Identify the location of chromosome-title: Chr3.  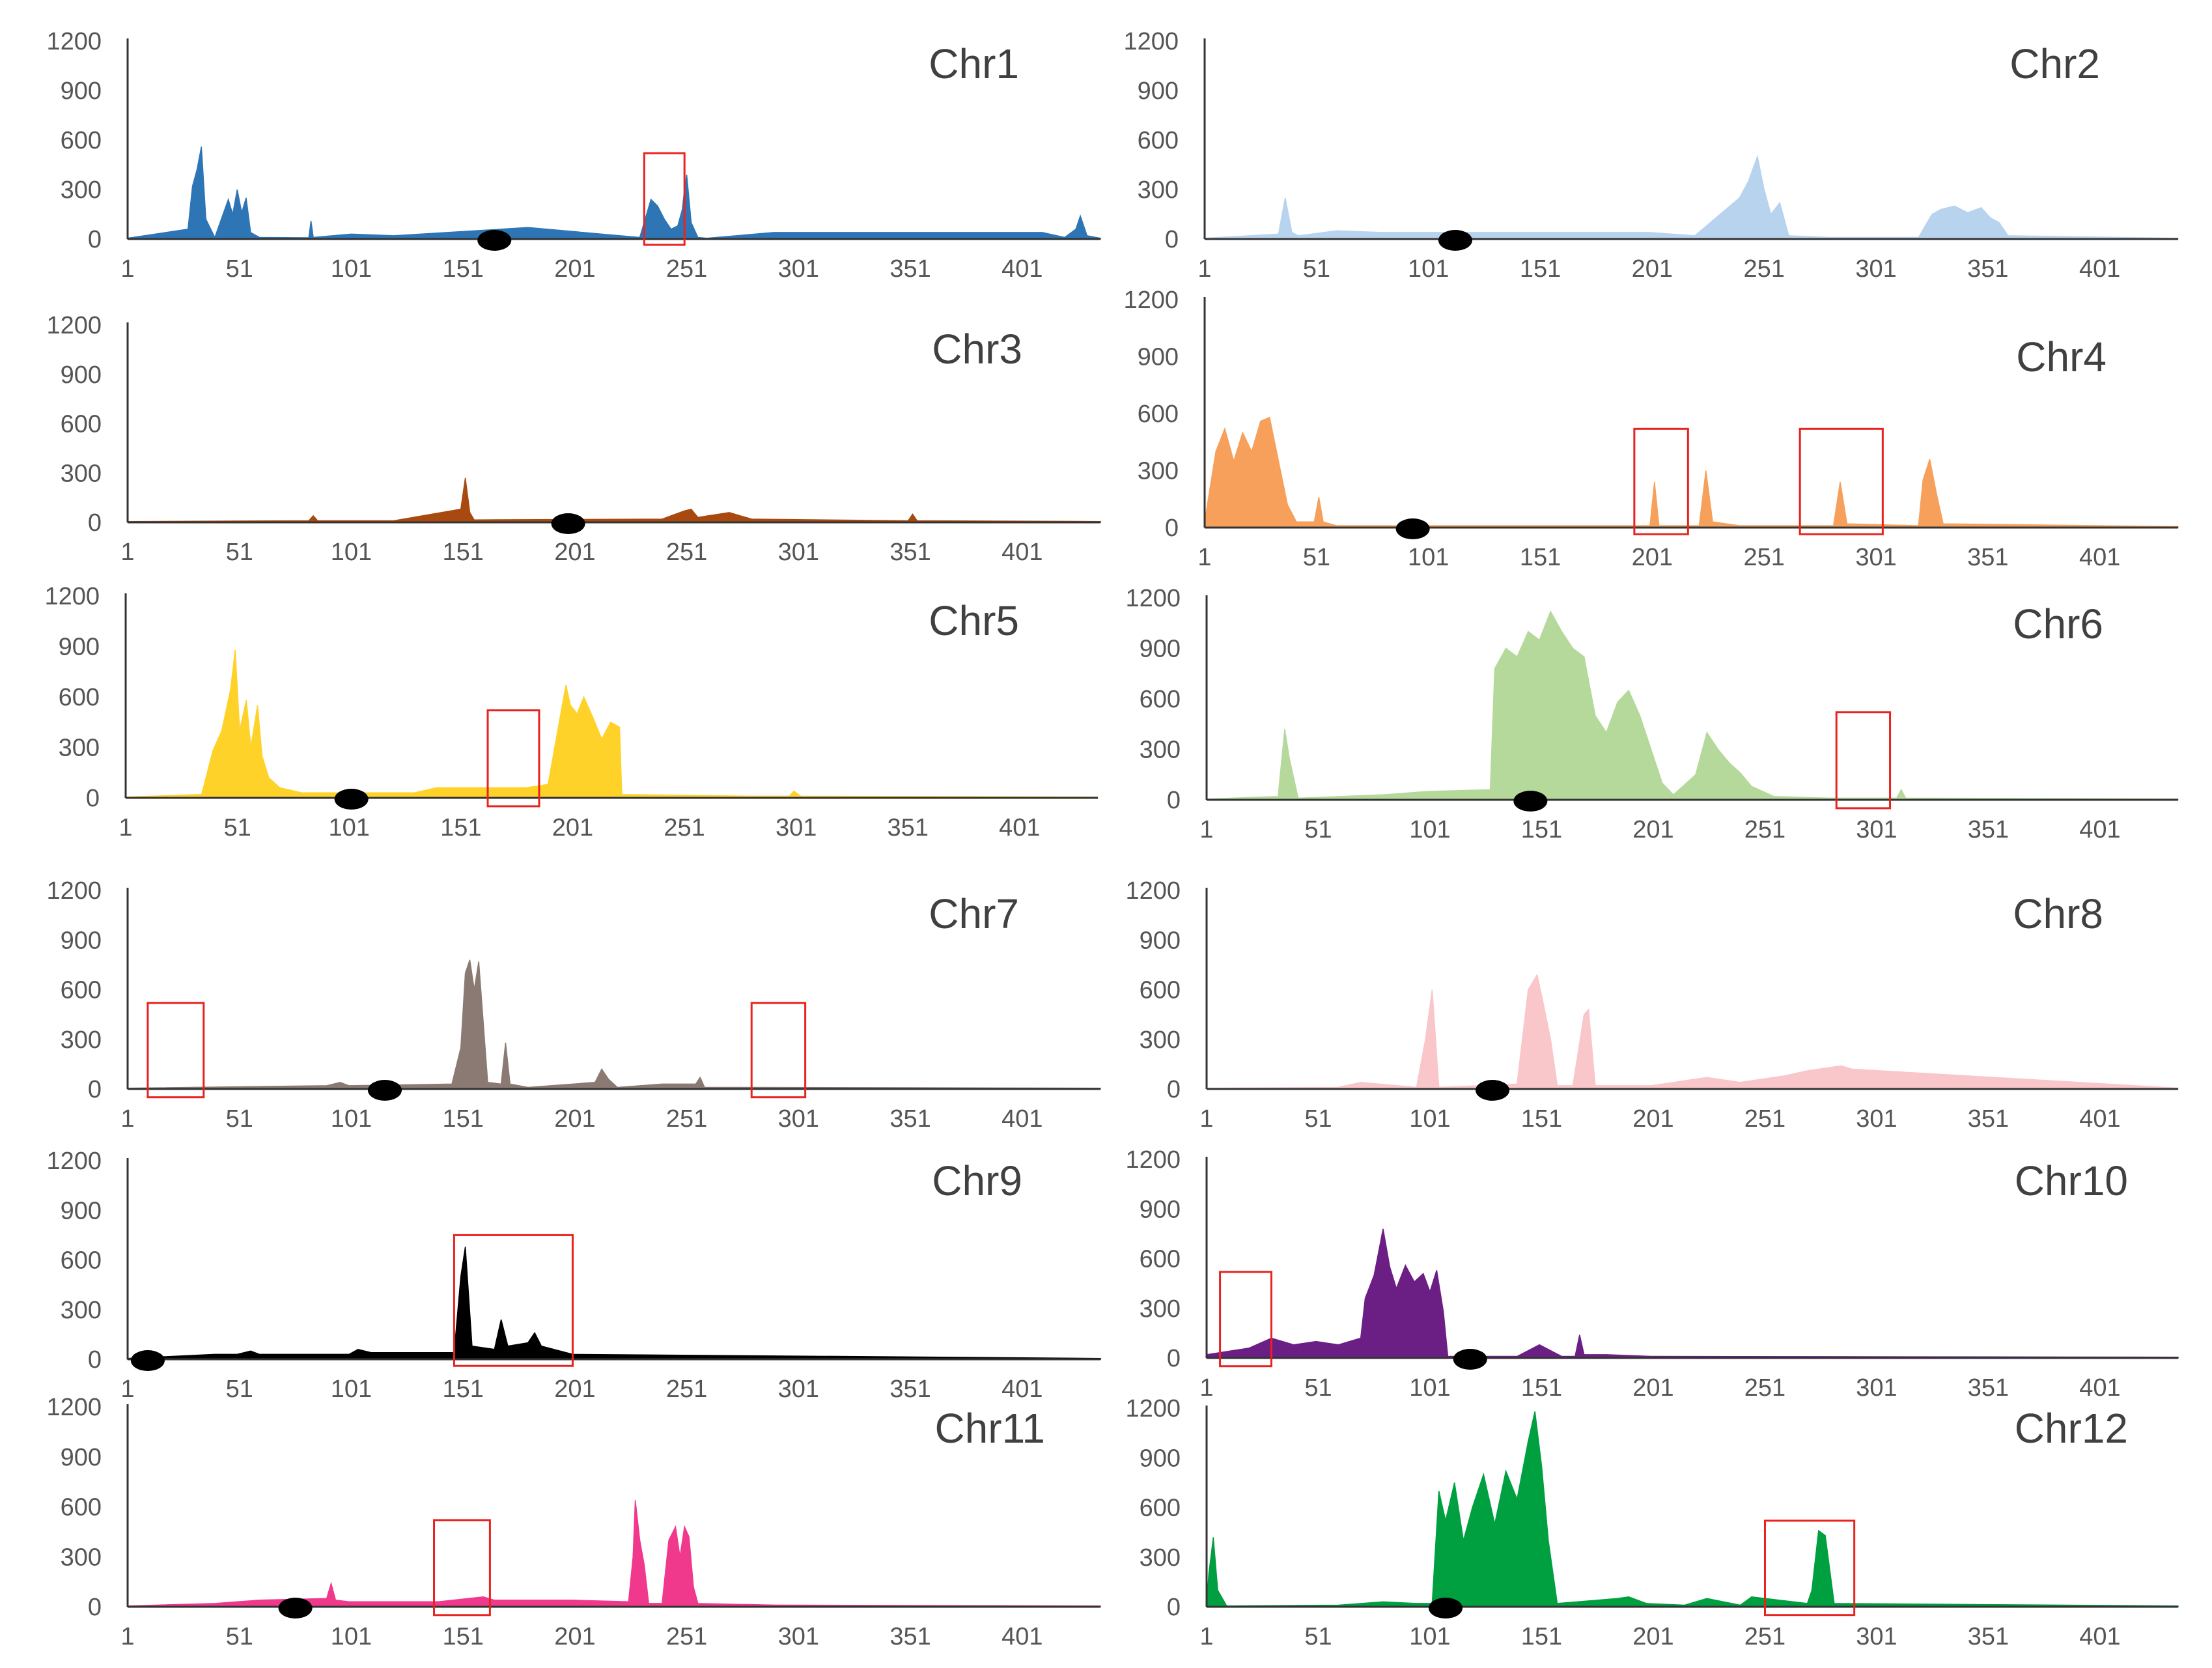
(977, 349).